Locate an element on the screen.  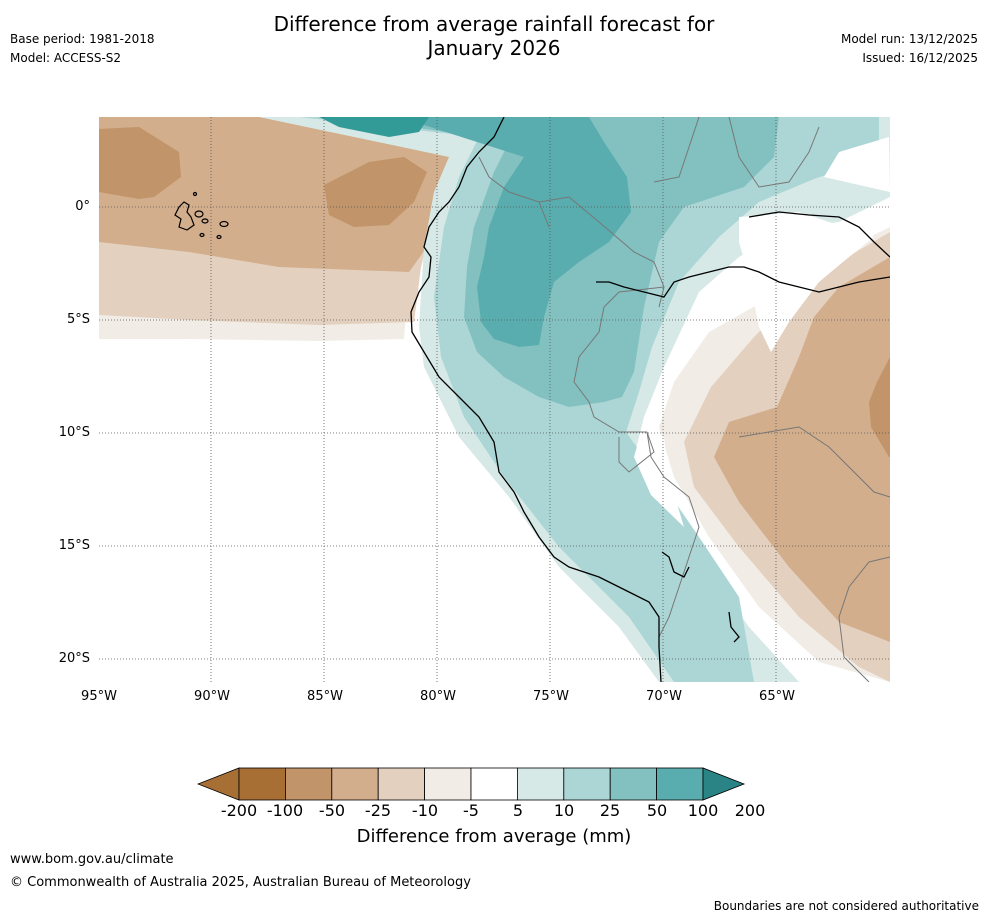
colorbar-arrow-right is located at coordinates (724, 784).